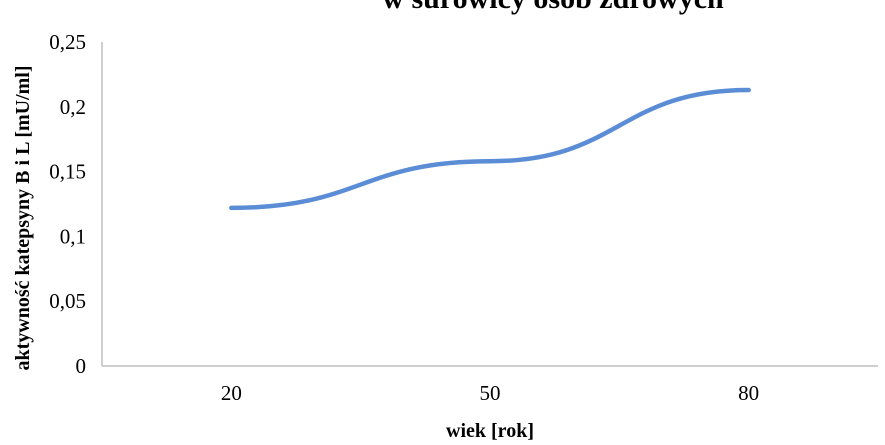 The width and height of the screenshot is (885, 445). I want to click on x-tick-label: 80, so click(748, 393).